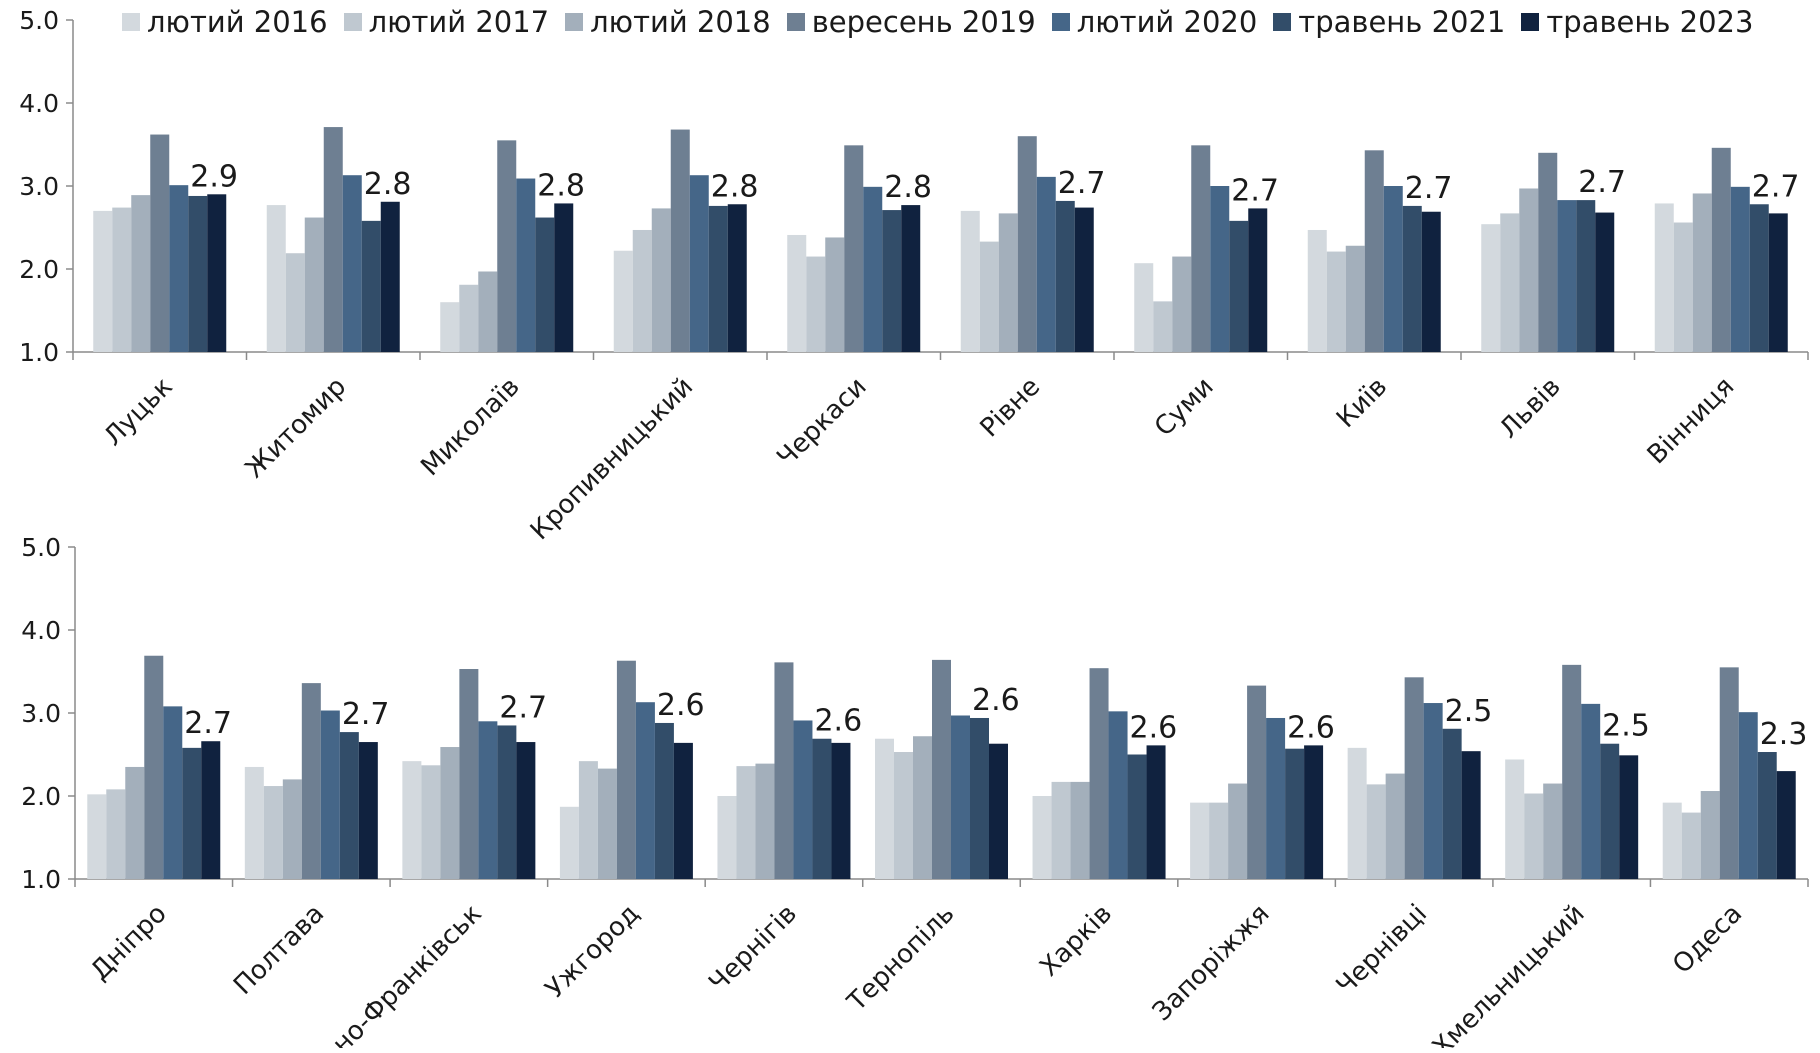 Image resolution: width=1820 pixels, height=1053 pixels. Describe the element at coordinates (279, 950) in the screenshot. I see `x-tick-label: Полтава` at that location.